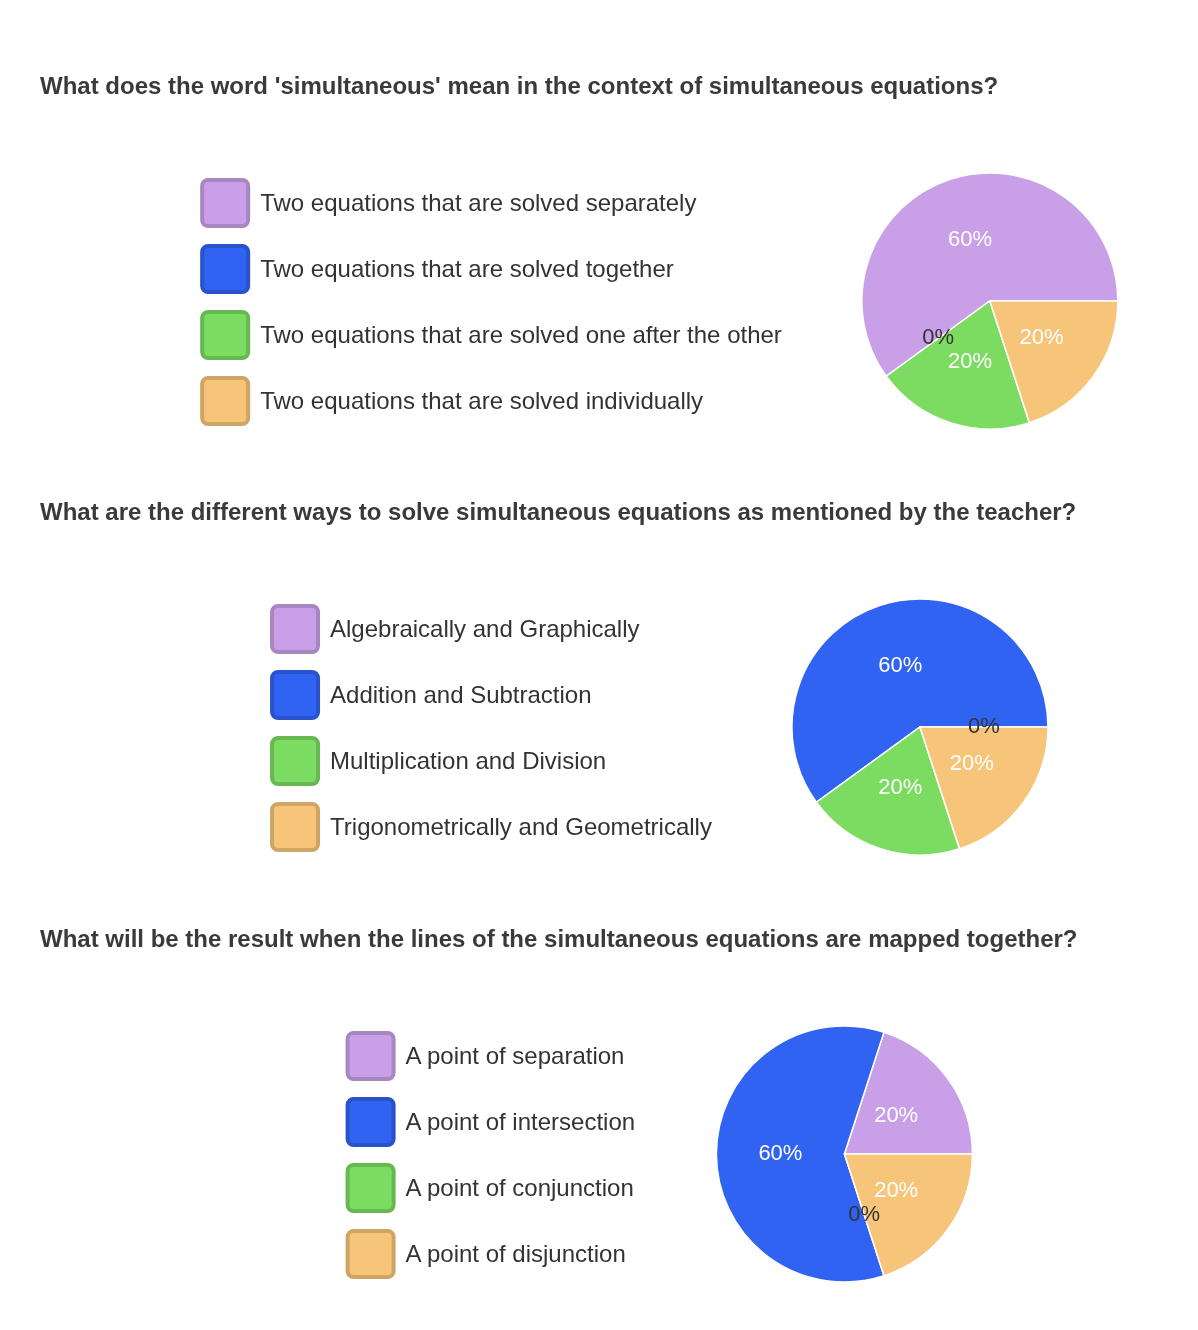 The height and width of the screenshot is (1330, 1198). I want to click on legend-label: Two equations that are solved together, so click(467, 268).